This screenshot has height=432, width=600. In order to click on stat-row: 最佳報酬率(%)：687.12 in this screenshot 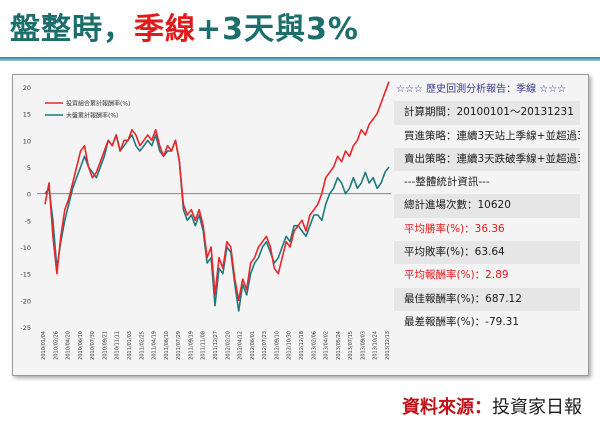, I will do `click(487, 299)`.